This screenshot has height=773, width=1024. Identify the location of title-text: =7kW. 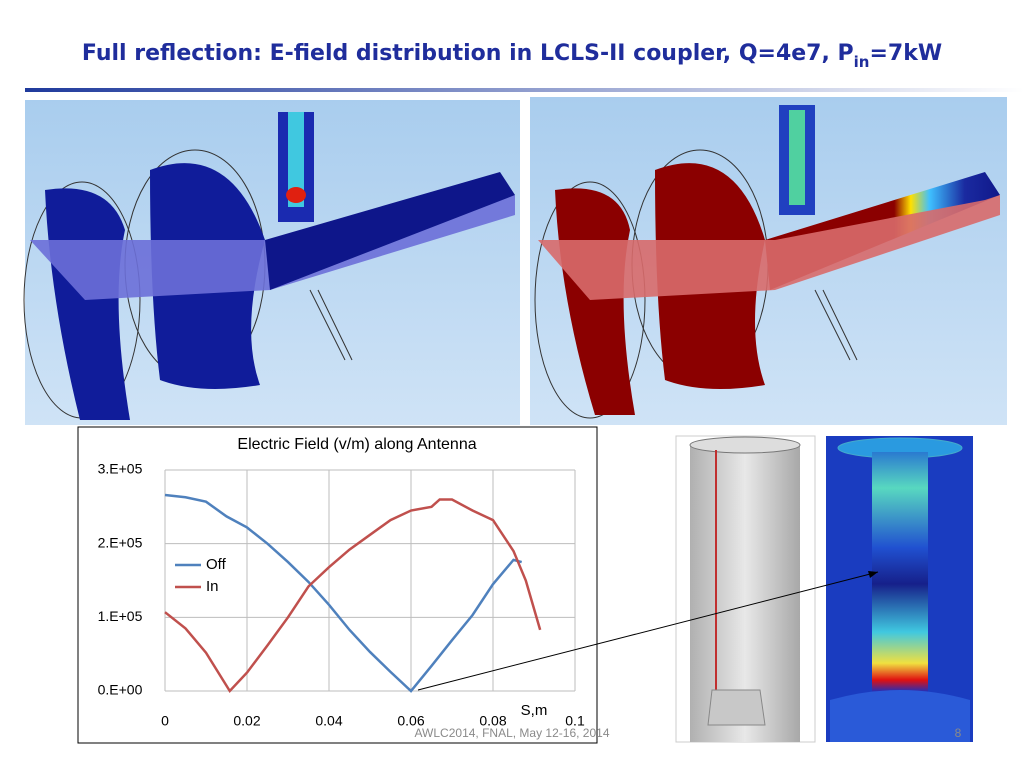
(905, 53).